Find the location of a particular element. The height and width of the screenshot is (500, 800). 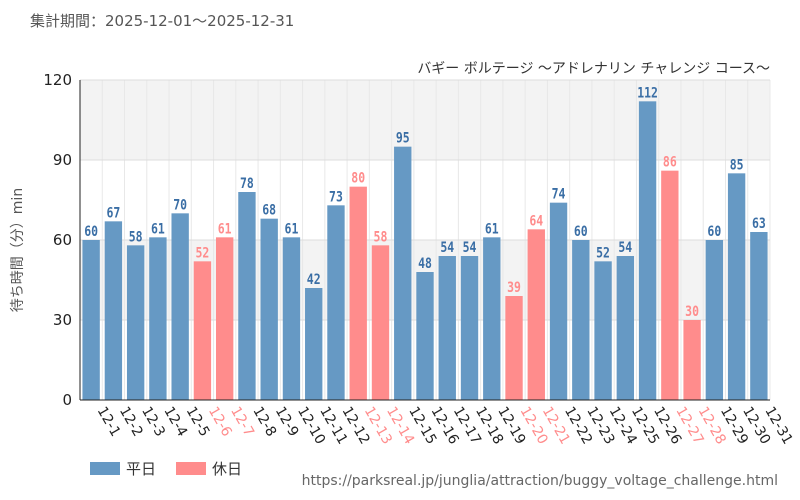

bar-value-label: 74 is located at coordinates (559, 195).